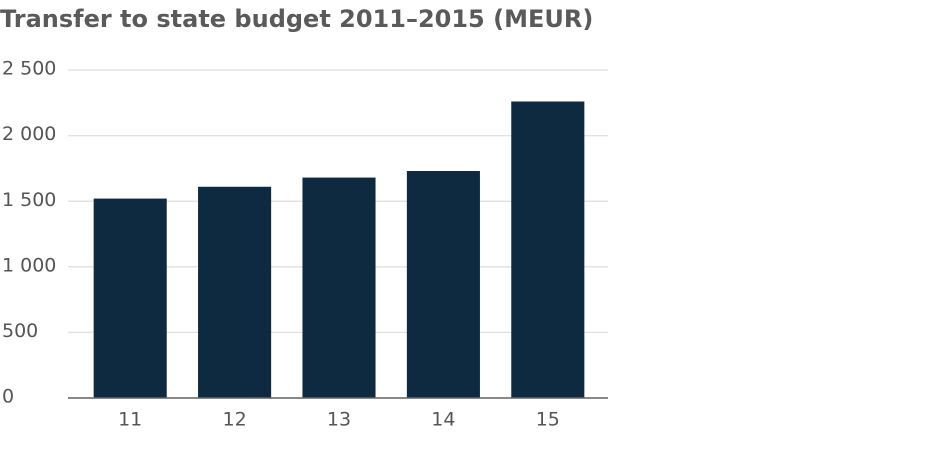 The width and height of the screenshot is (937, 458). Describe the element at coordinates (235, 420) in the screenshot. I see `x-tick-label: 12` at that location.